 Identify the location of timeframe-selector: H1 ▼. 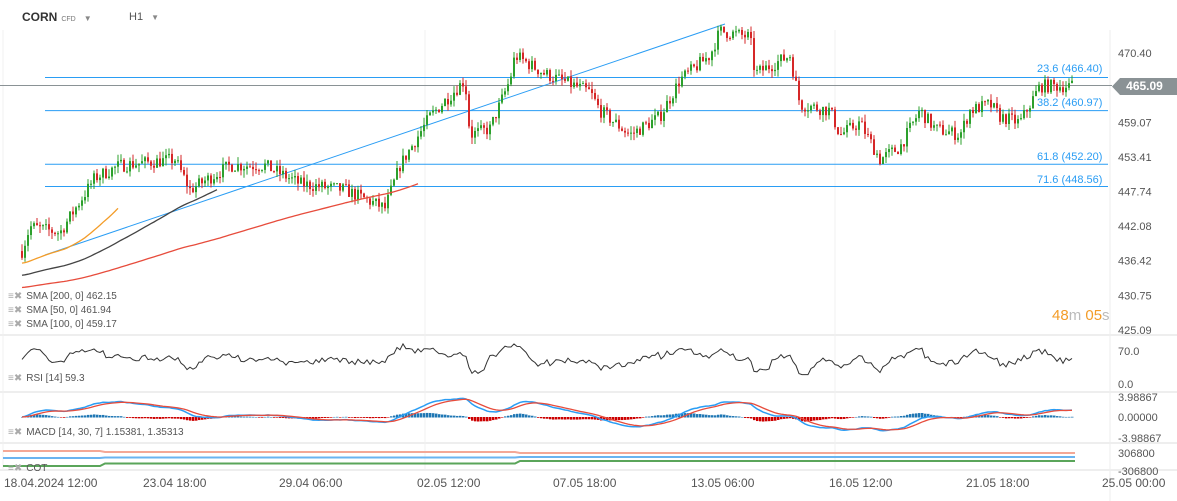
(144, 17).